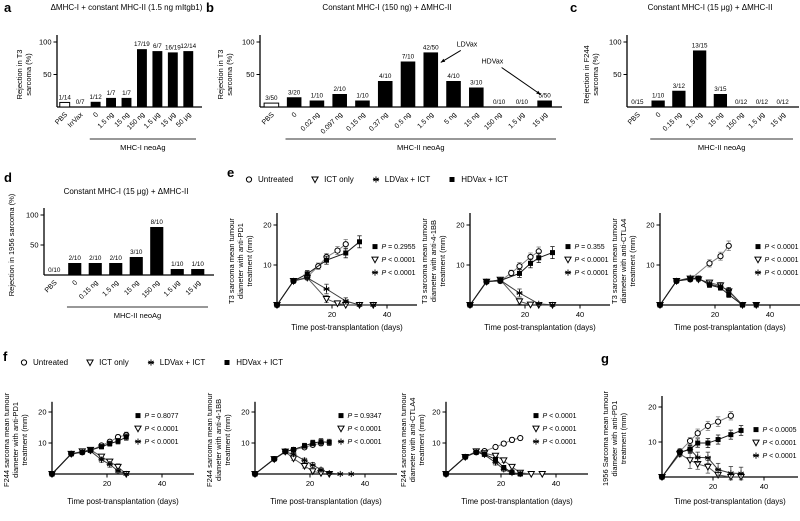  What do you see at coordinates (493, 62) in the screenshot?
I see `svg-text: HDVax` at bounding box center [493, 62].